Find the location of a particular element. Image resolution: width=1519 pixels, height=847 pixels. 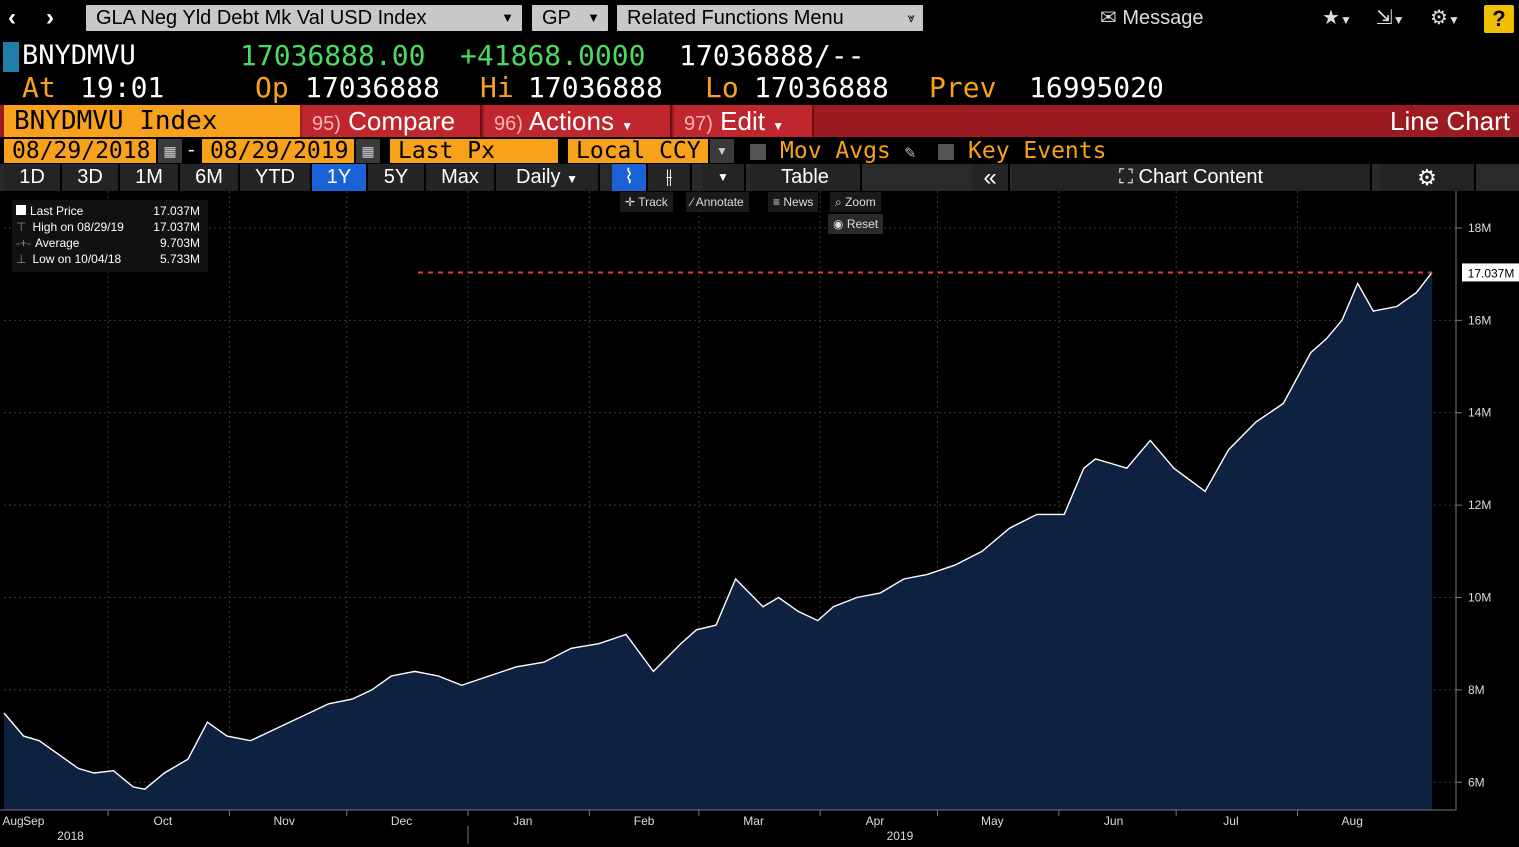

end-date-field: 08/29/2019 is located at coordinates (278, 151).